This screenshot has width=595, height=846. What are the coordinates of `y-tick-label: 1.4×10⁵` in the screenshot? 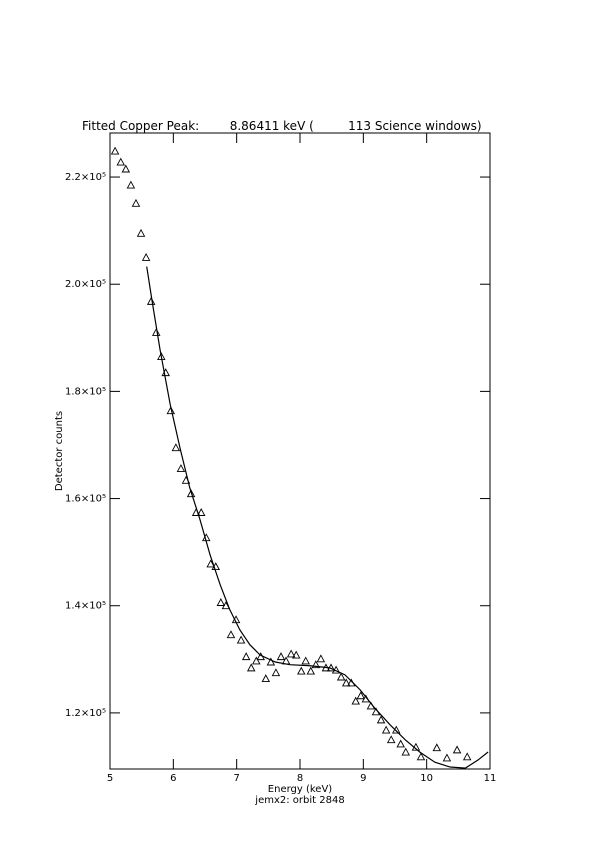 It's located at (85, 606).